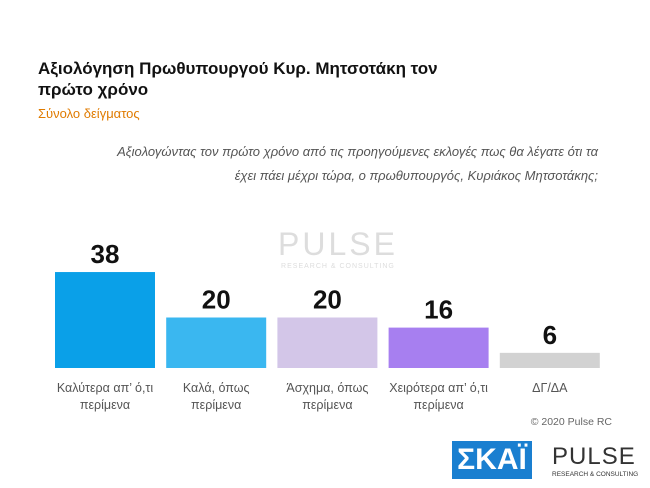  I want to click on skai-logo: ΣΚΑΪ, so click(492, 460).